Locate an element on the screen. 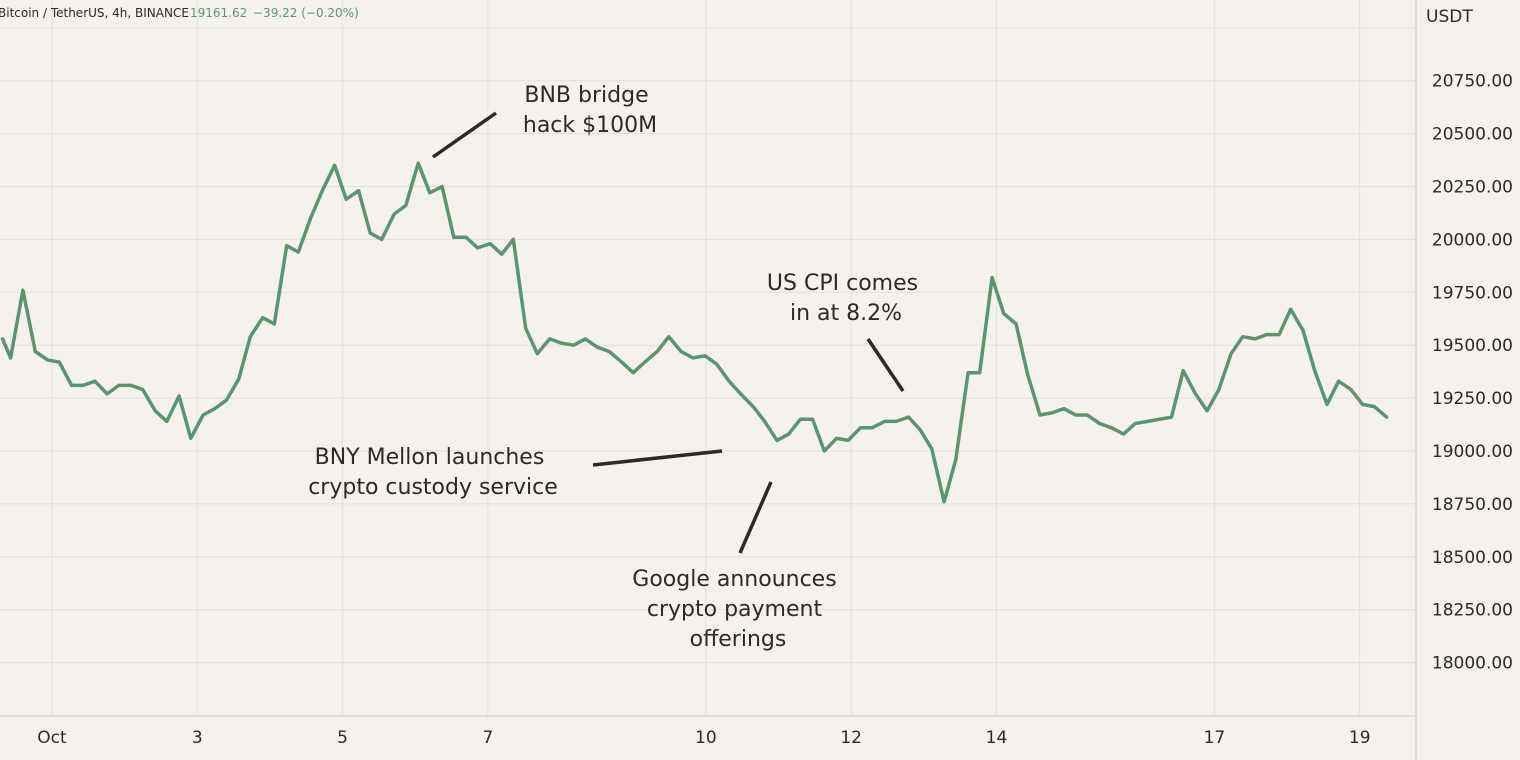  y-tick-label: 18750.00 is located at coordinates (1472, 505).